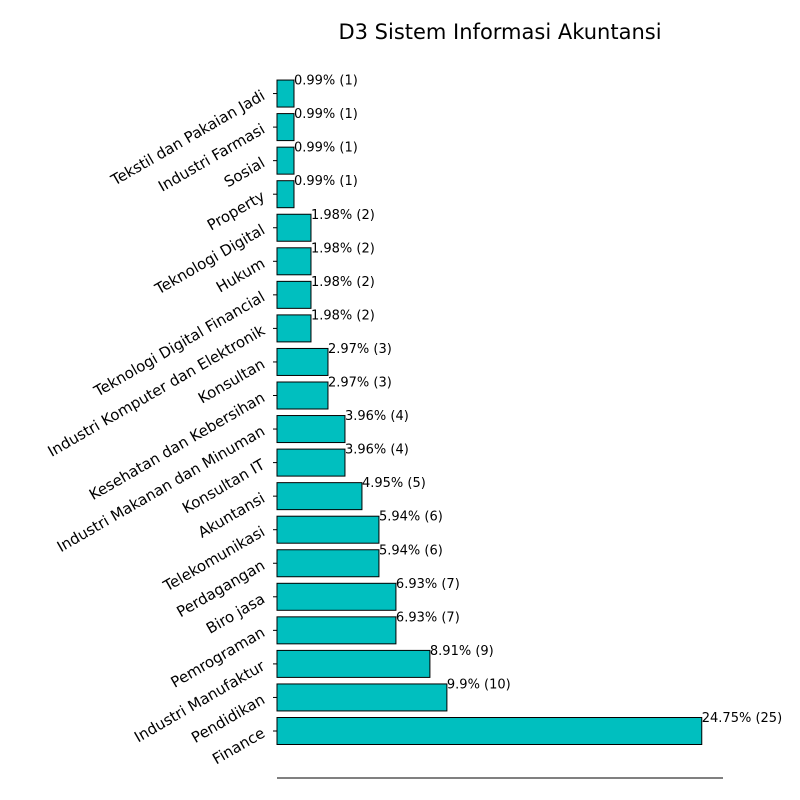 Image resolution: width=800 pixels, height=800 pixels. What do you see at coordinates (275, 412) in the screenshot?
I see `y-ticks-group` at bounding box center [275, 412].